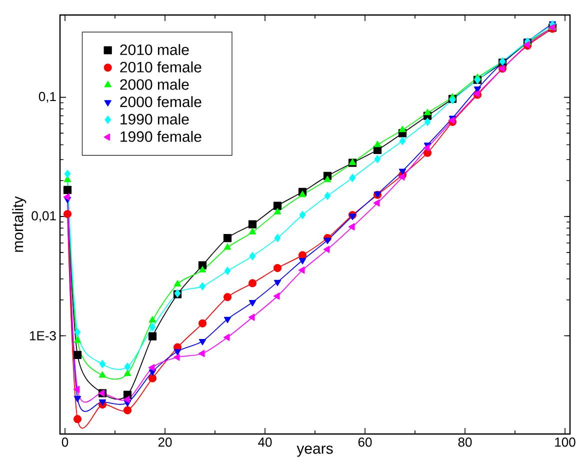  I want to click on legend-label: 1990 female, so click(161, 136).